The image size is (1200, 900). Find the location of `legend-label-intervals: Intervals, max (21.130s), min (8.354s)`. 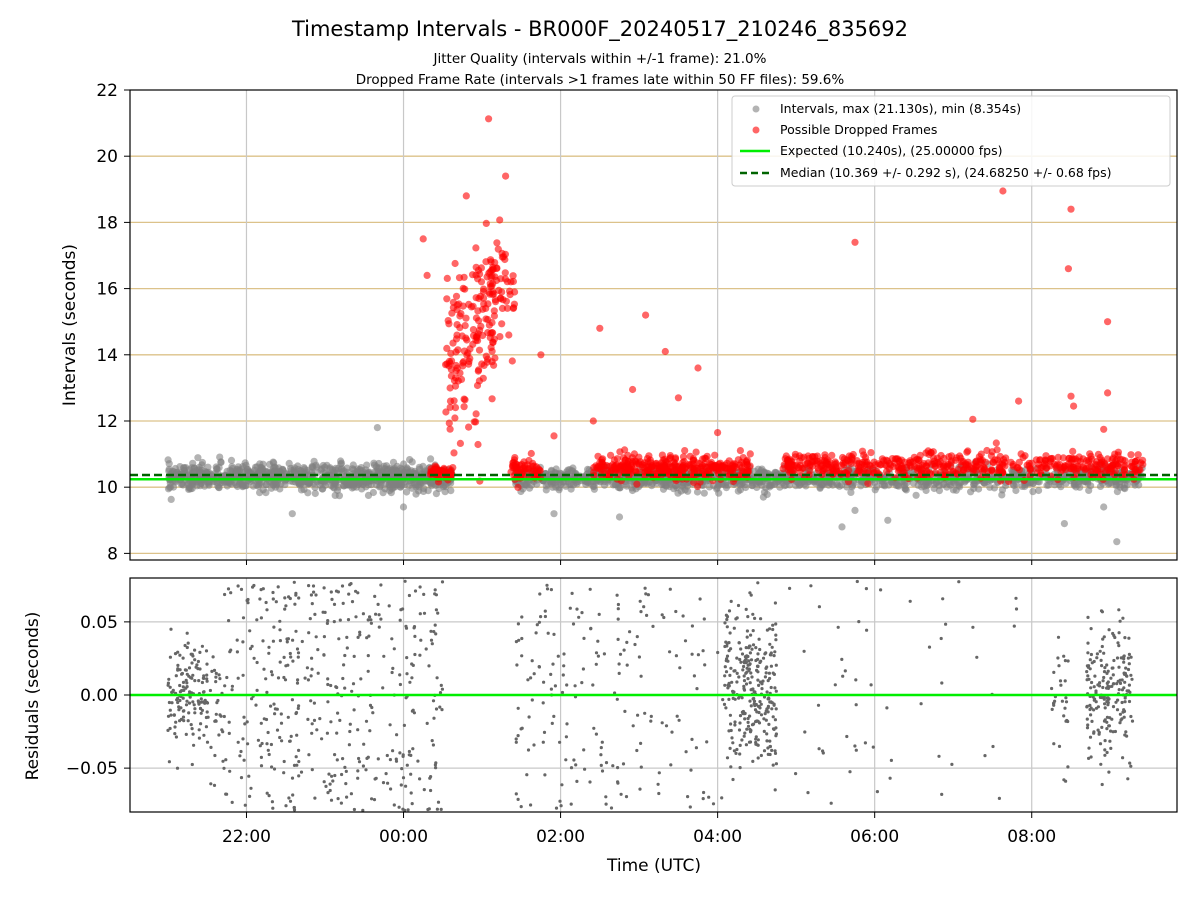

legend-label-intervals: Intervals, max (21.130s), min (8.354s) is located at coordinates (900, 108).